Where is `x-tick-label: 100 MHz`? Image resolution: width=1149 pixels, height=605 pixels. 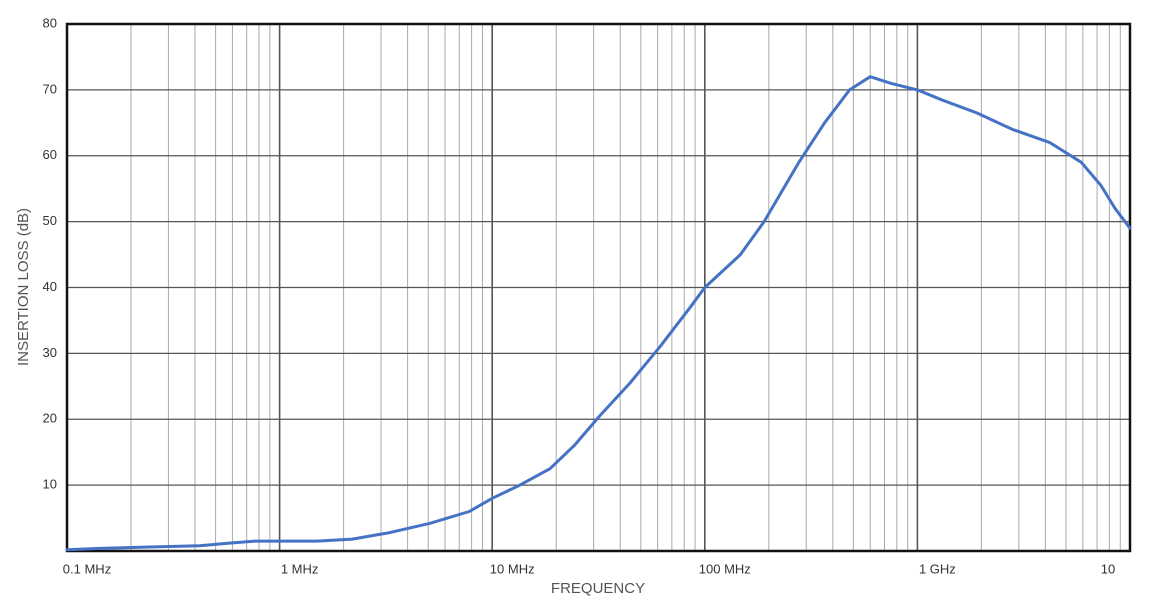
x-tick-label: 100 MHz is located at coordinates (725, 568).